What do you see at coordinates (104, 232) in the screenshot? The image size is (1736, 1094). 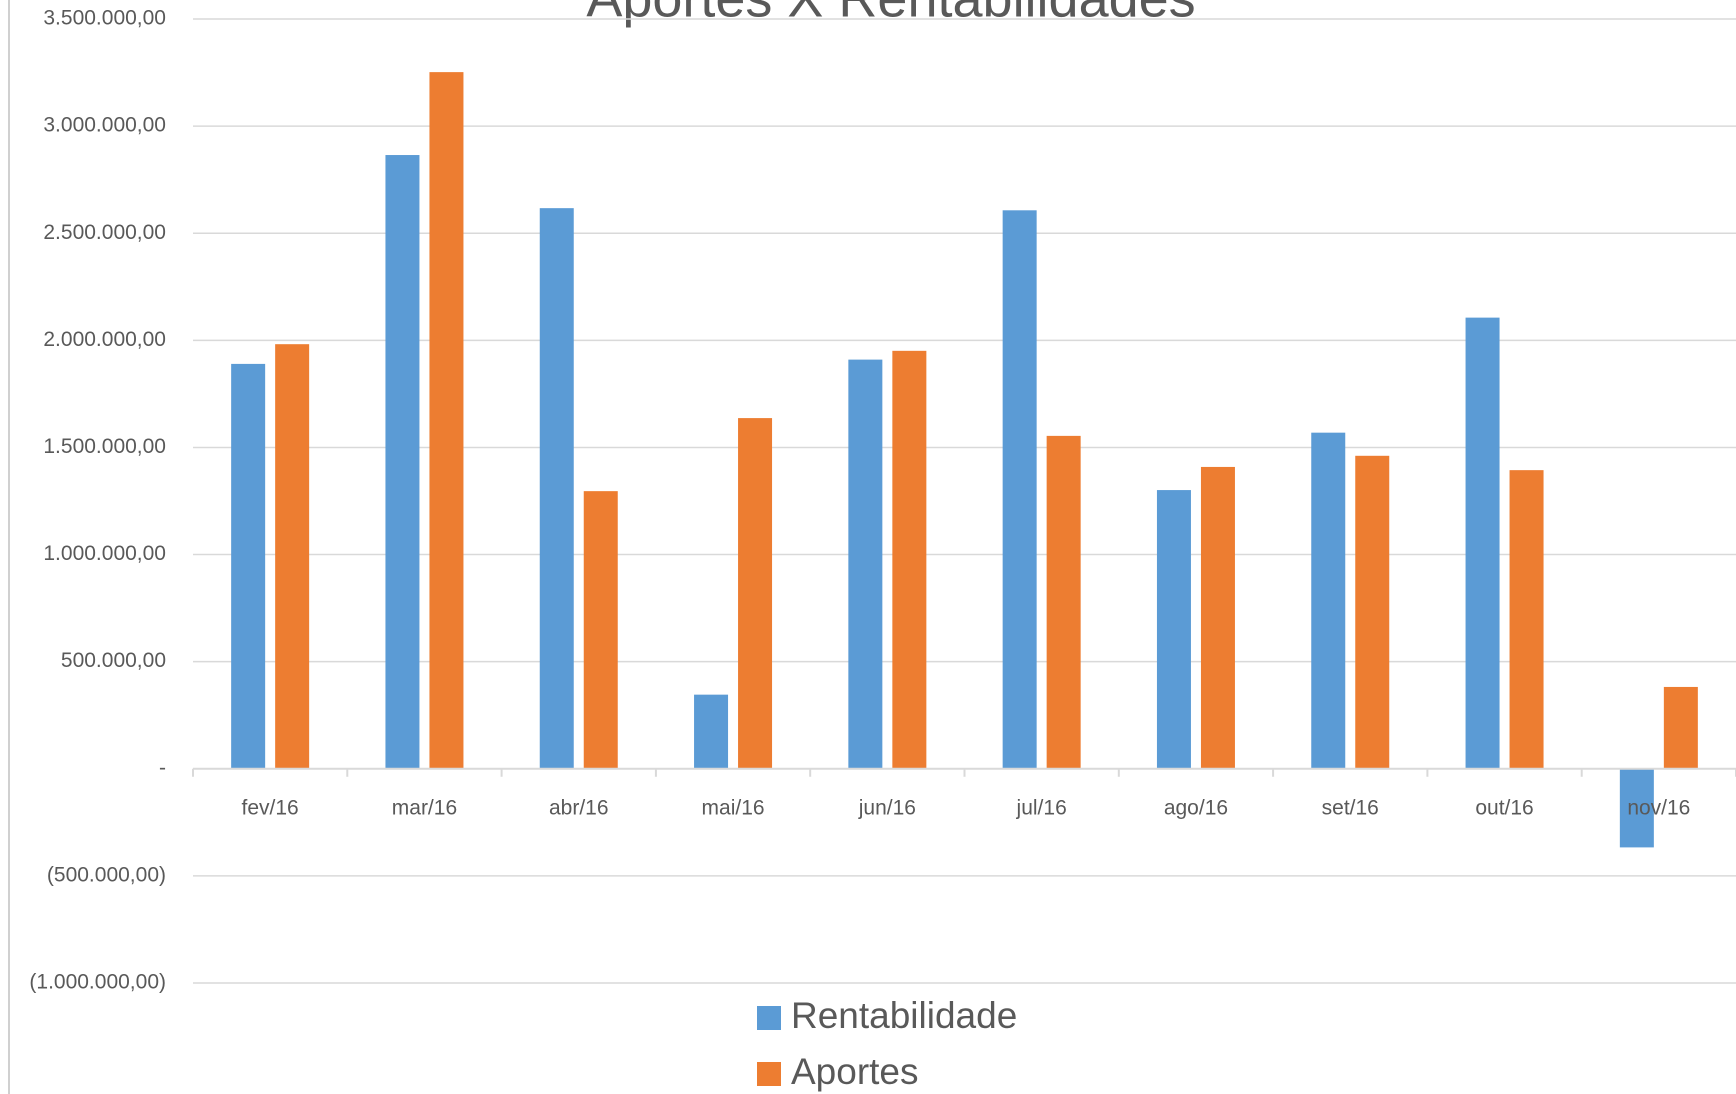 I see `y-tick-label: 2.500.000,00` at bounding box center [104, 232].